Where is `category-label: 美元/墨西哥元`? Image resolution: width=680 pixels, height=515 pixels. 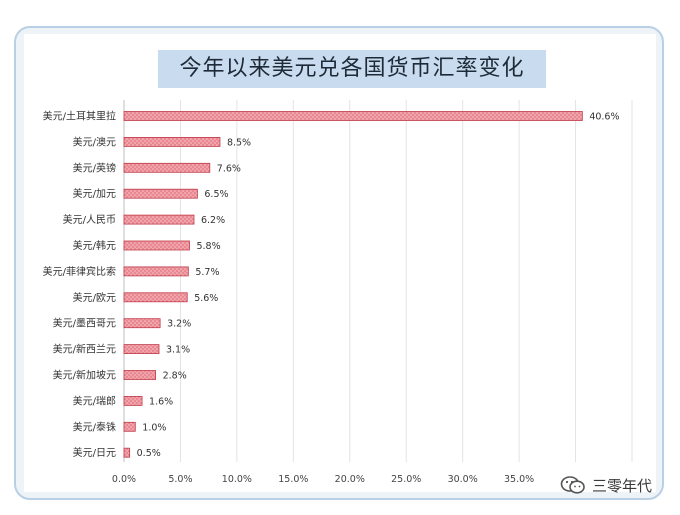
category-label: 美元/墨西哥元 is located at coordinates (84, 323).